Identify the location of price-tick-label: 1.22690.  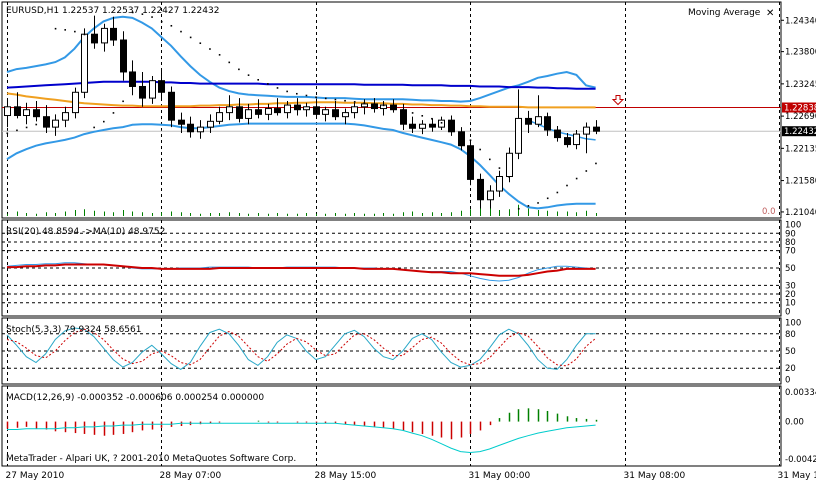
(800, 117).